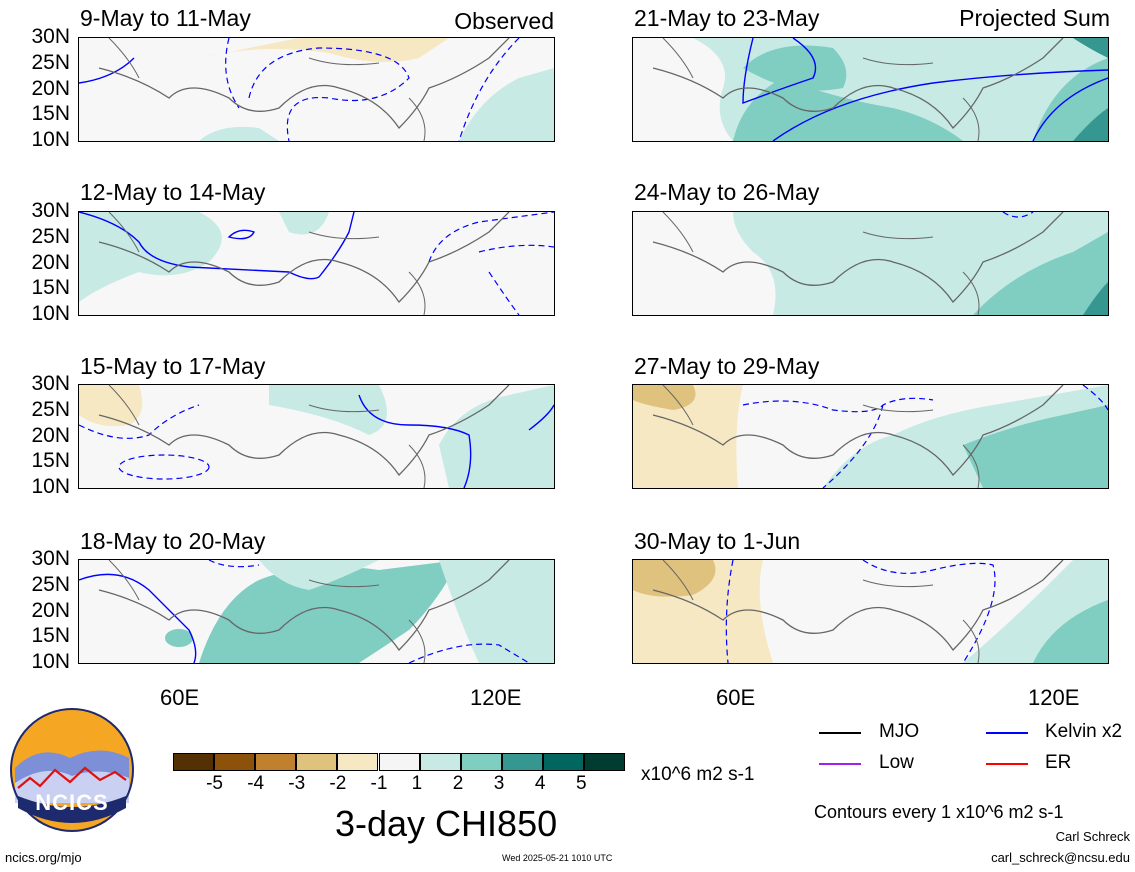 The width and height of the screenshot is (1135, 872). I want to click on ncics-logo: NCICS, so click(72, 770).